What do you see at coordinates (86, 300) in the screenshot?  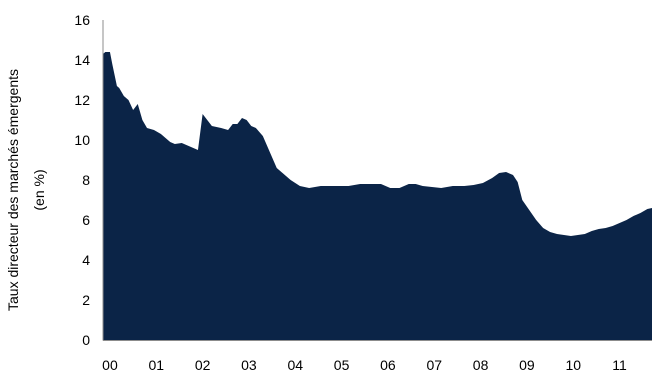 I see `y-tick-label: 2` at bounding box center [86, 300].